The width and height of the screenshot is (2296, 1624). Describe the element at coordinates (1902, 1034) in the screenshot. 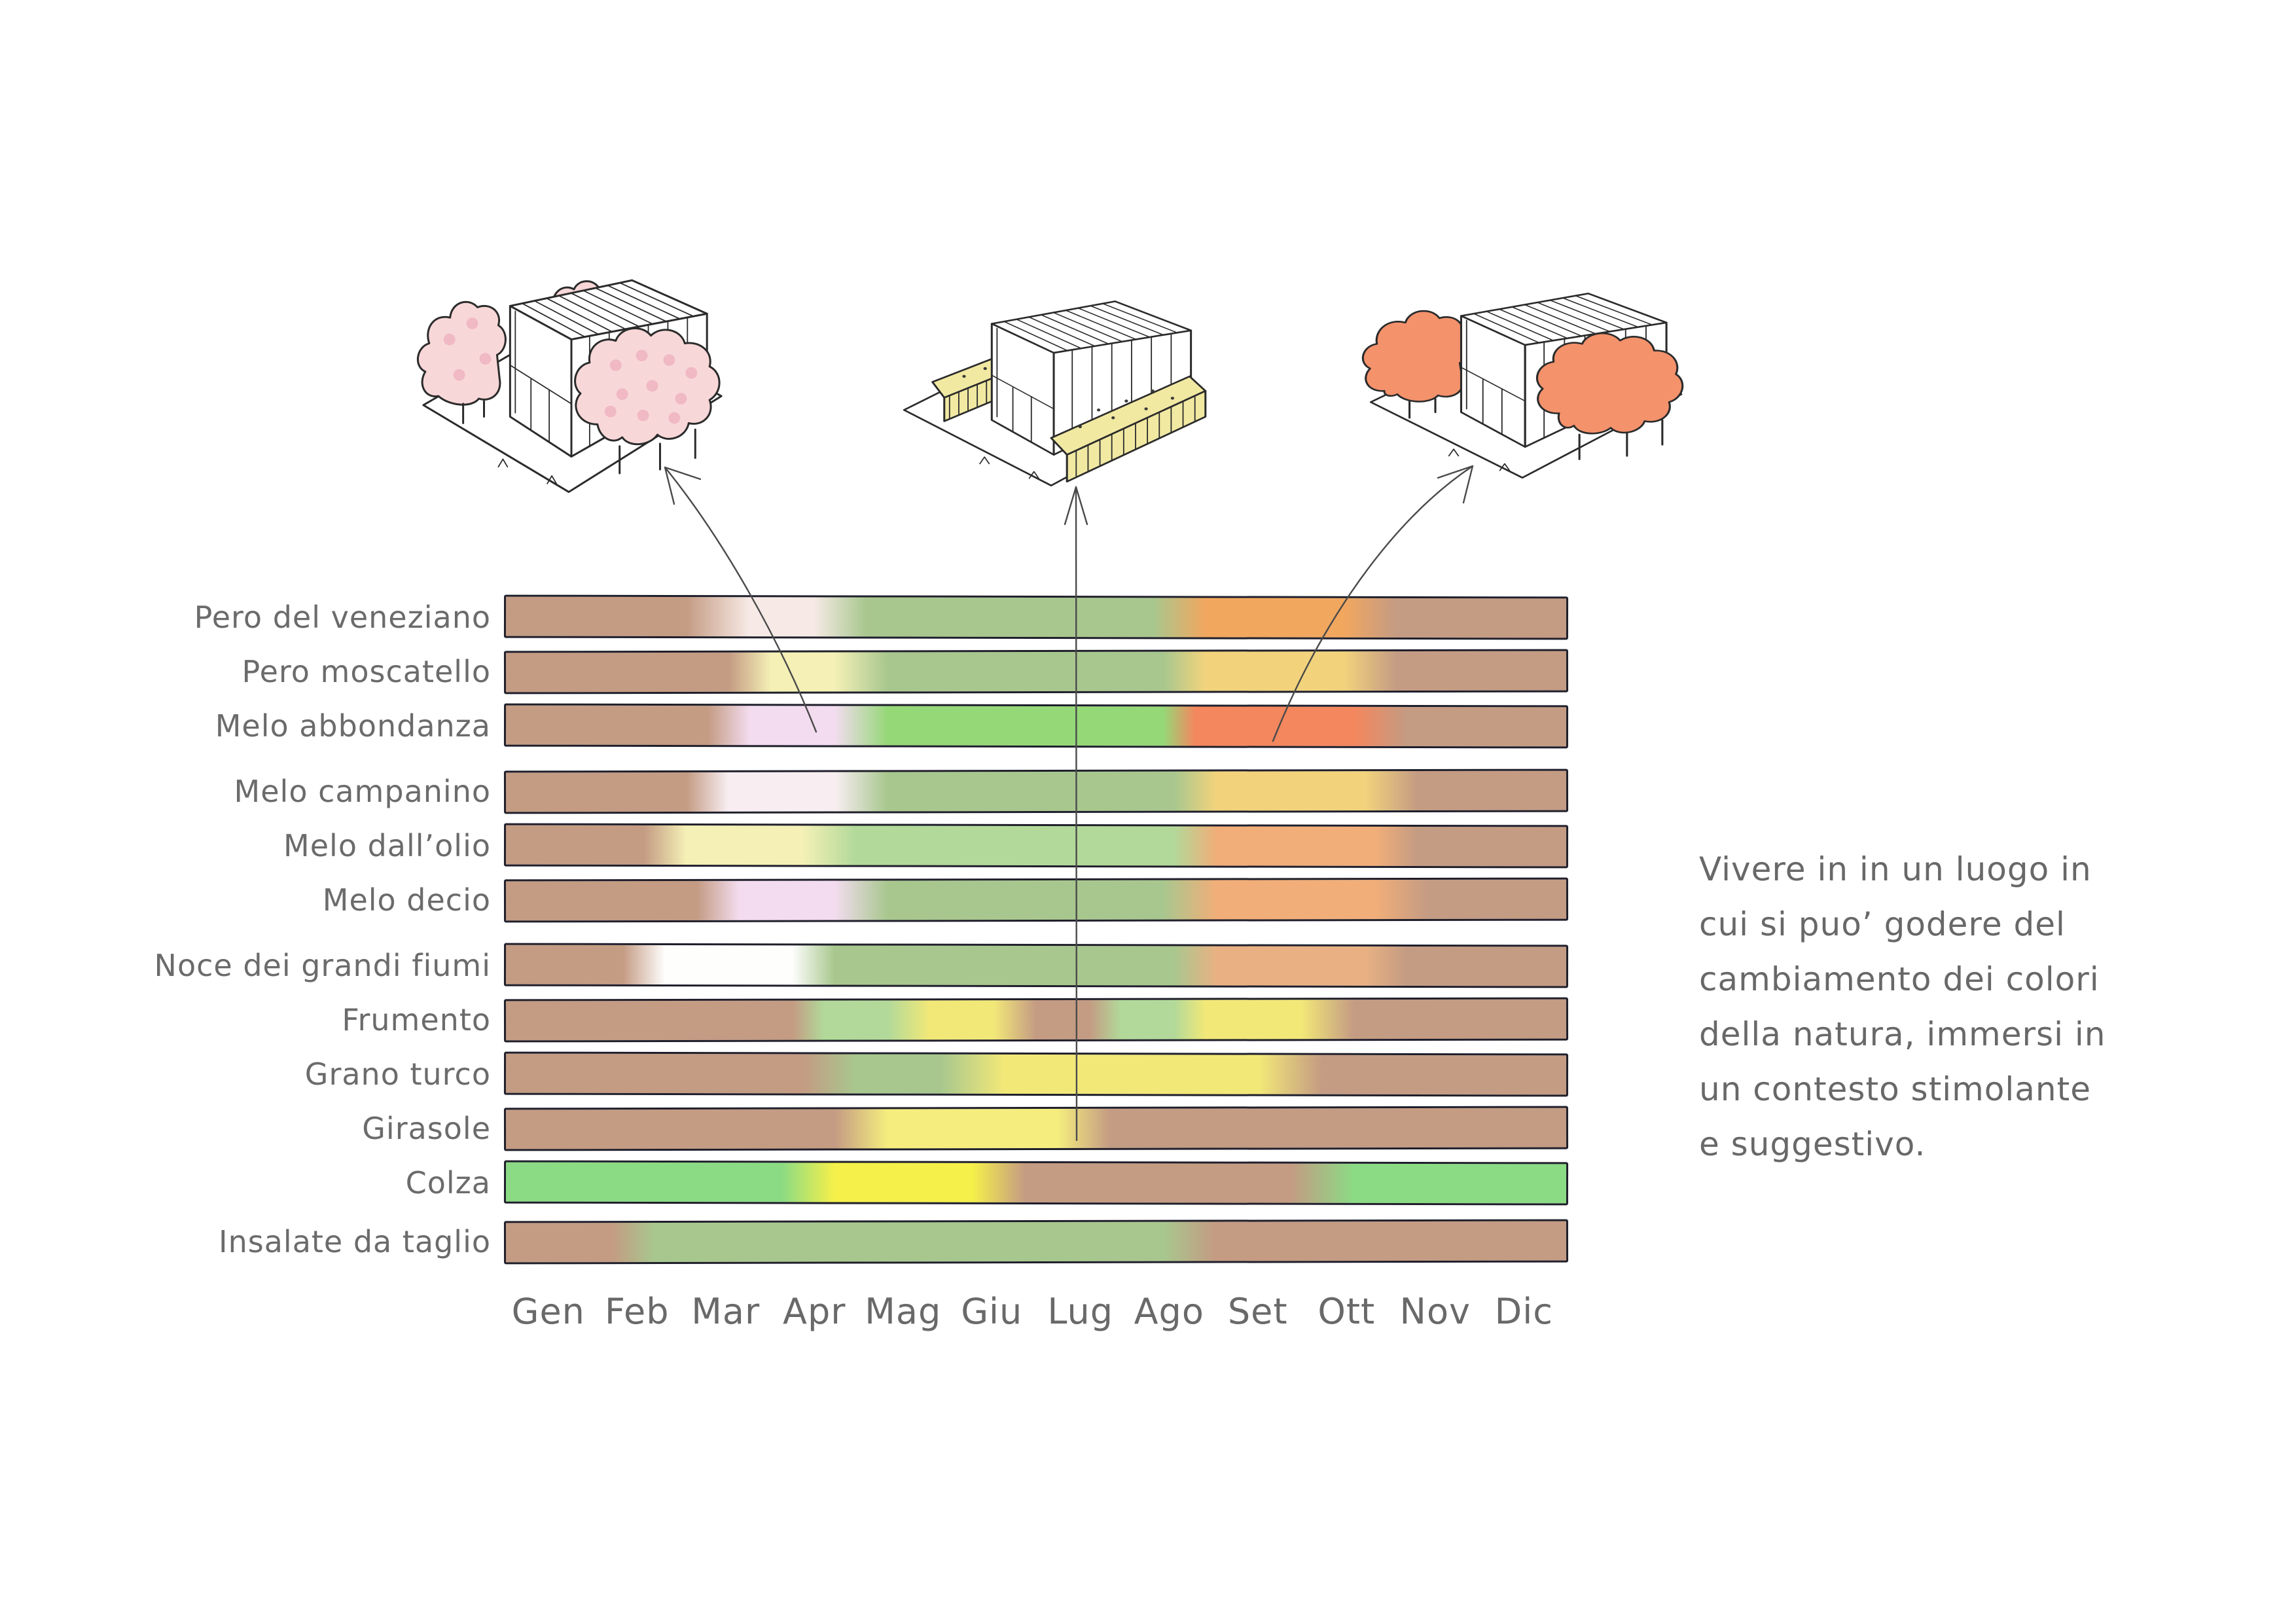

I see `caption-line: della natura, immersi in` at that location.